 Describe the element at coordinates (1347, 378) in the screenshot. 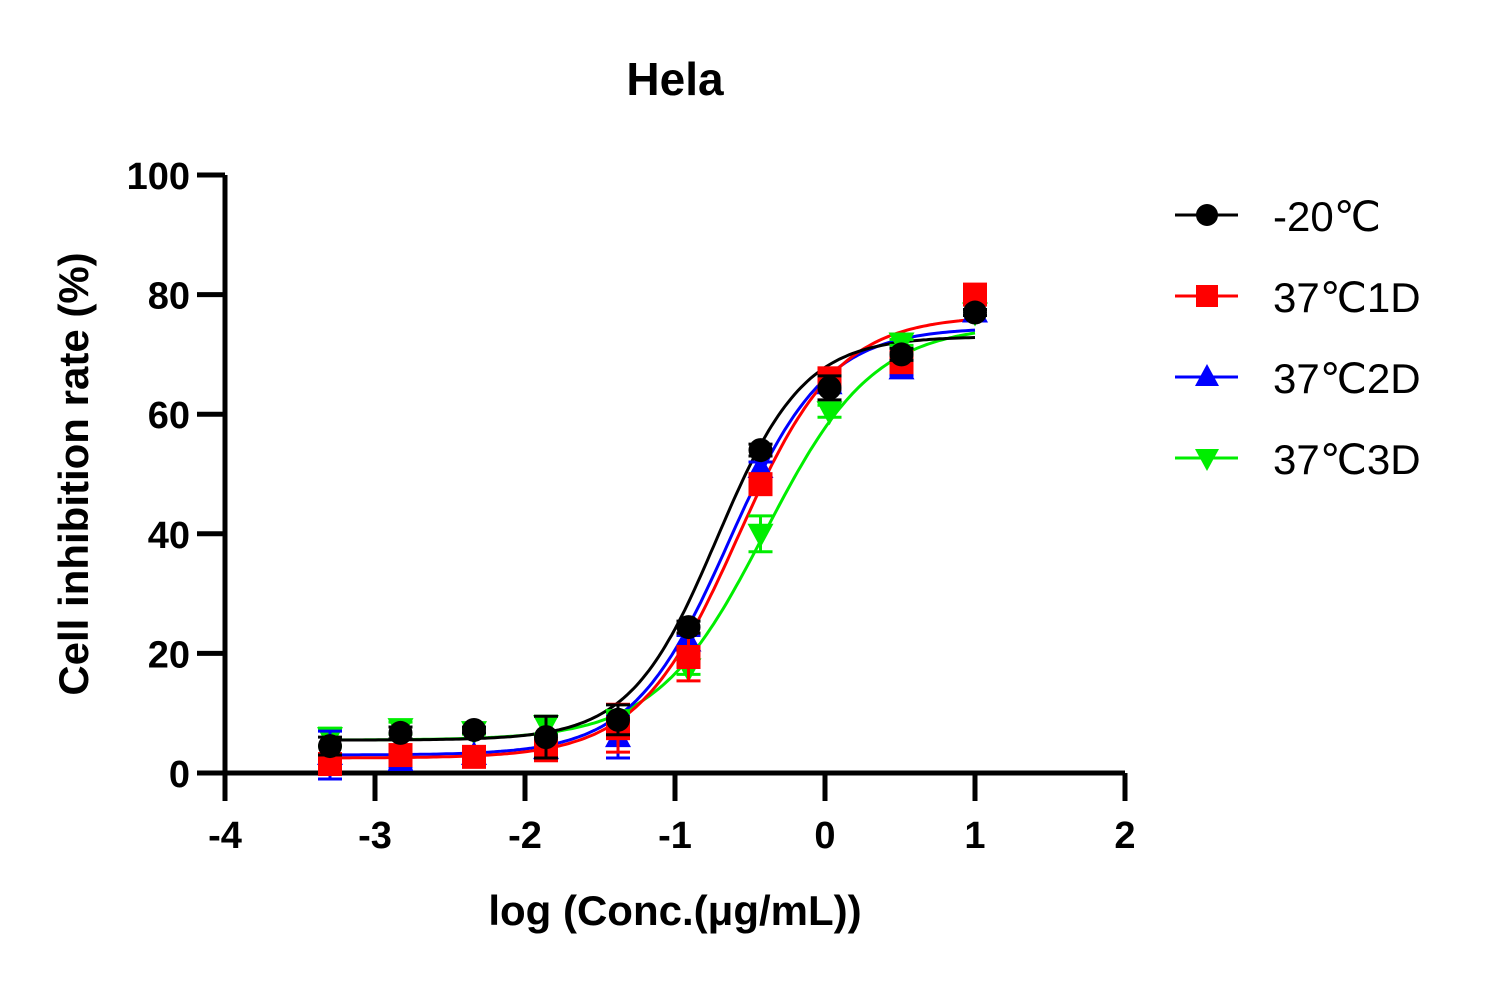

I see `legend-label: 37℃2D` at that location.